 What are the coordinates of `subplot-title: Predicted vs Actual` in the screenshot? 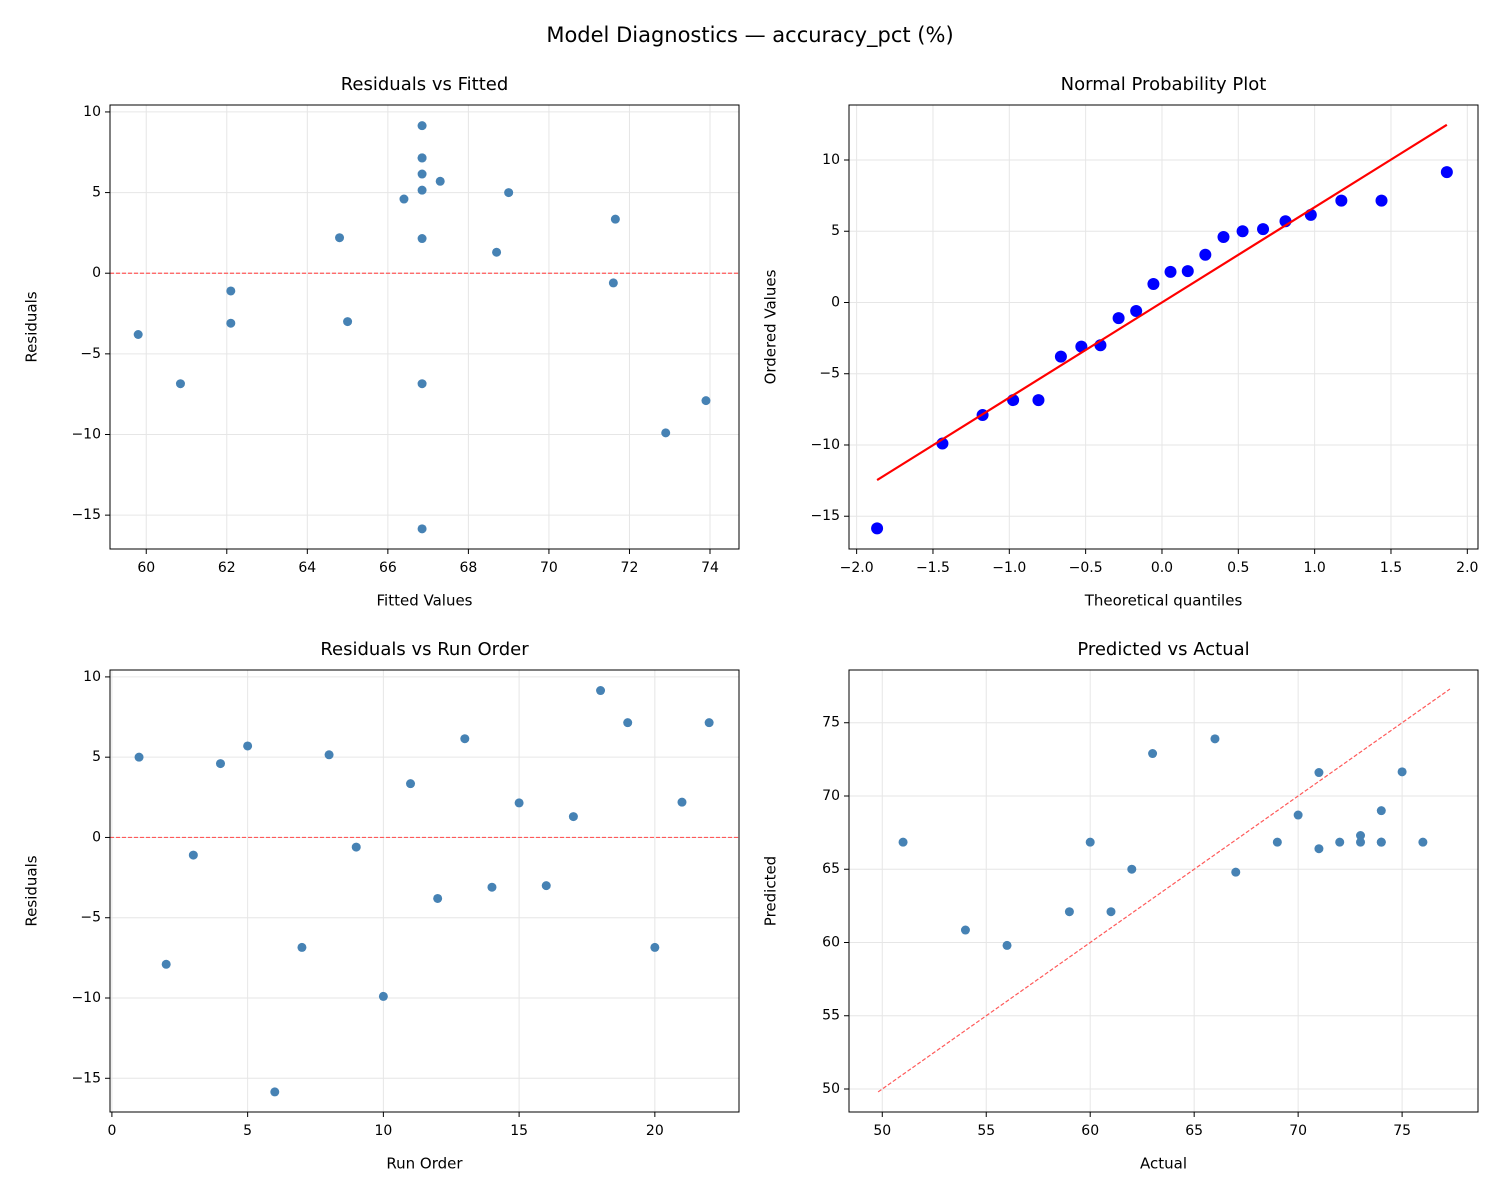 It's located at (1163, 649).